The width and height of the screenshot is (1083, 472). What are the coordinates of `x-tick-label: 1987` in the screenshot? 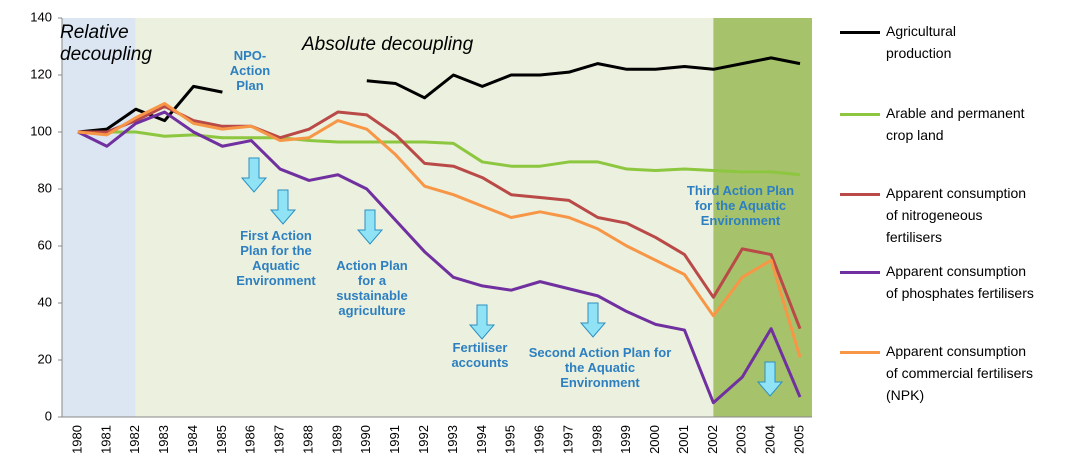 It's located at (279, 439).